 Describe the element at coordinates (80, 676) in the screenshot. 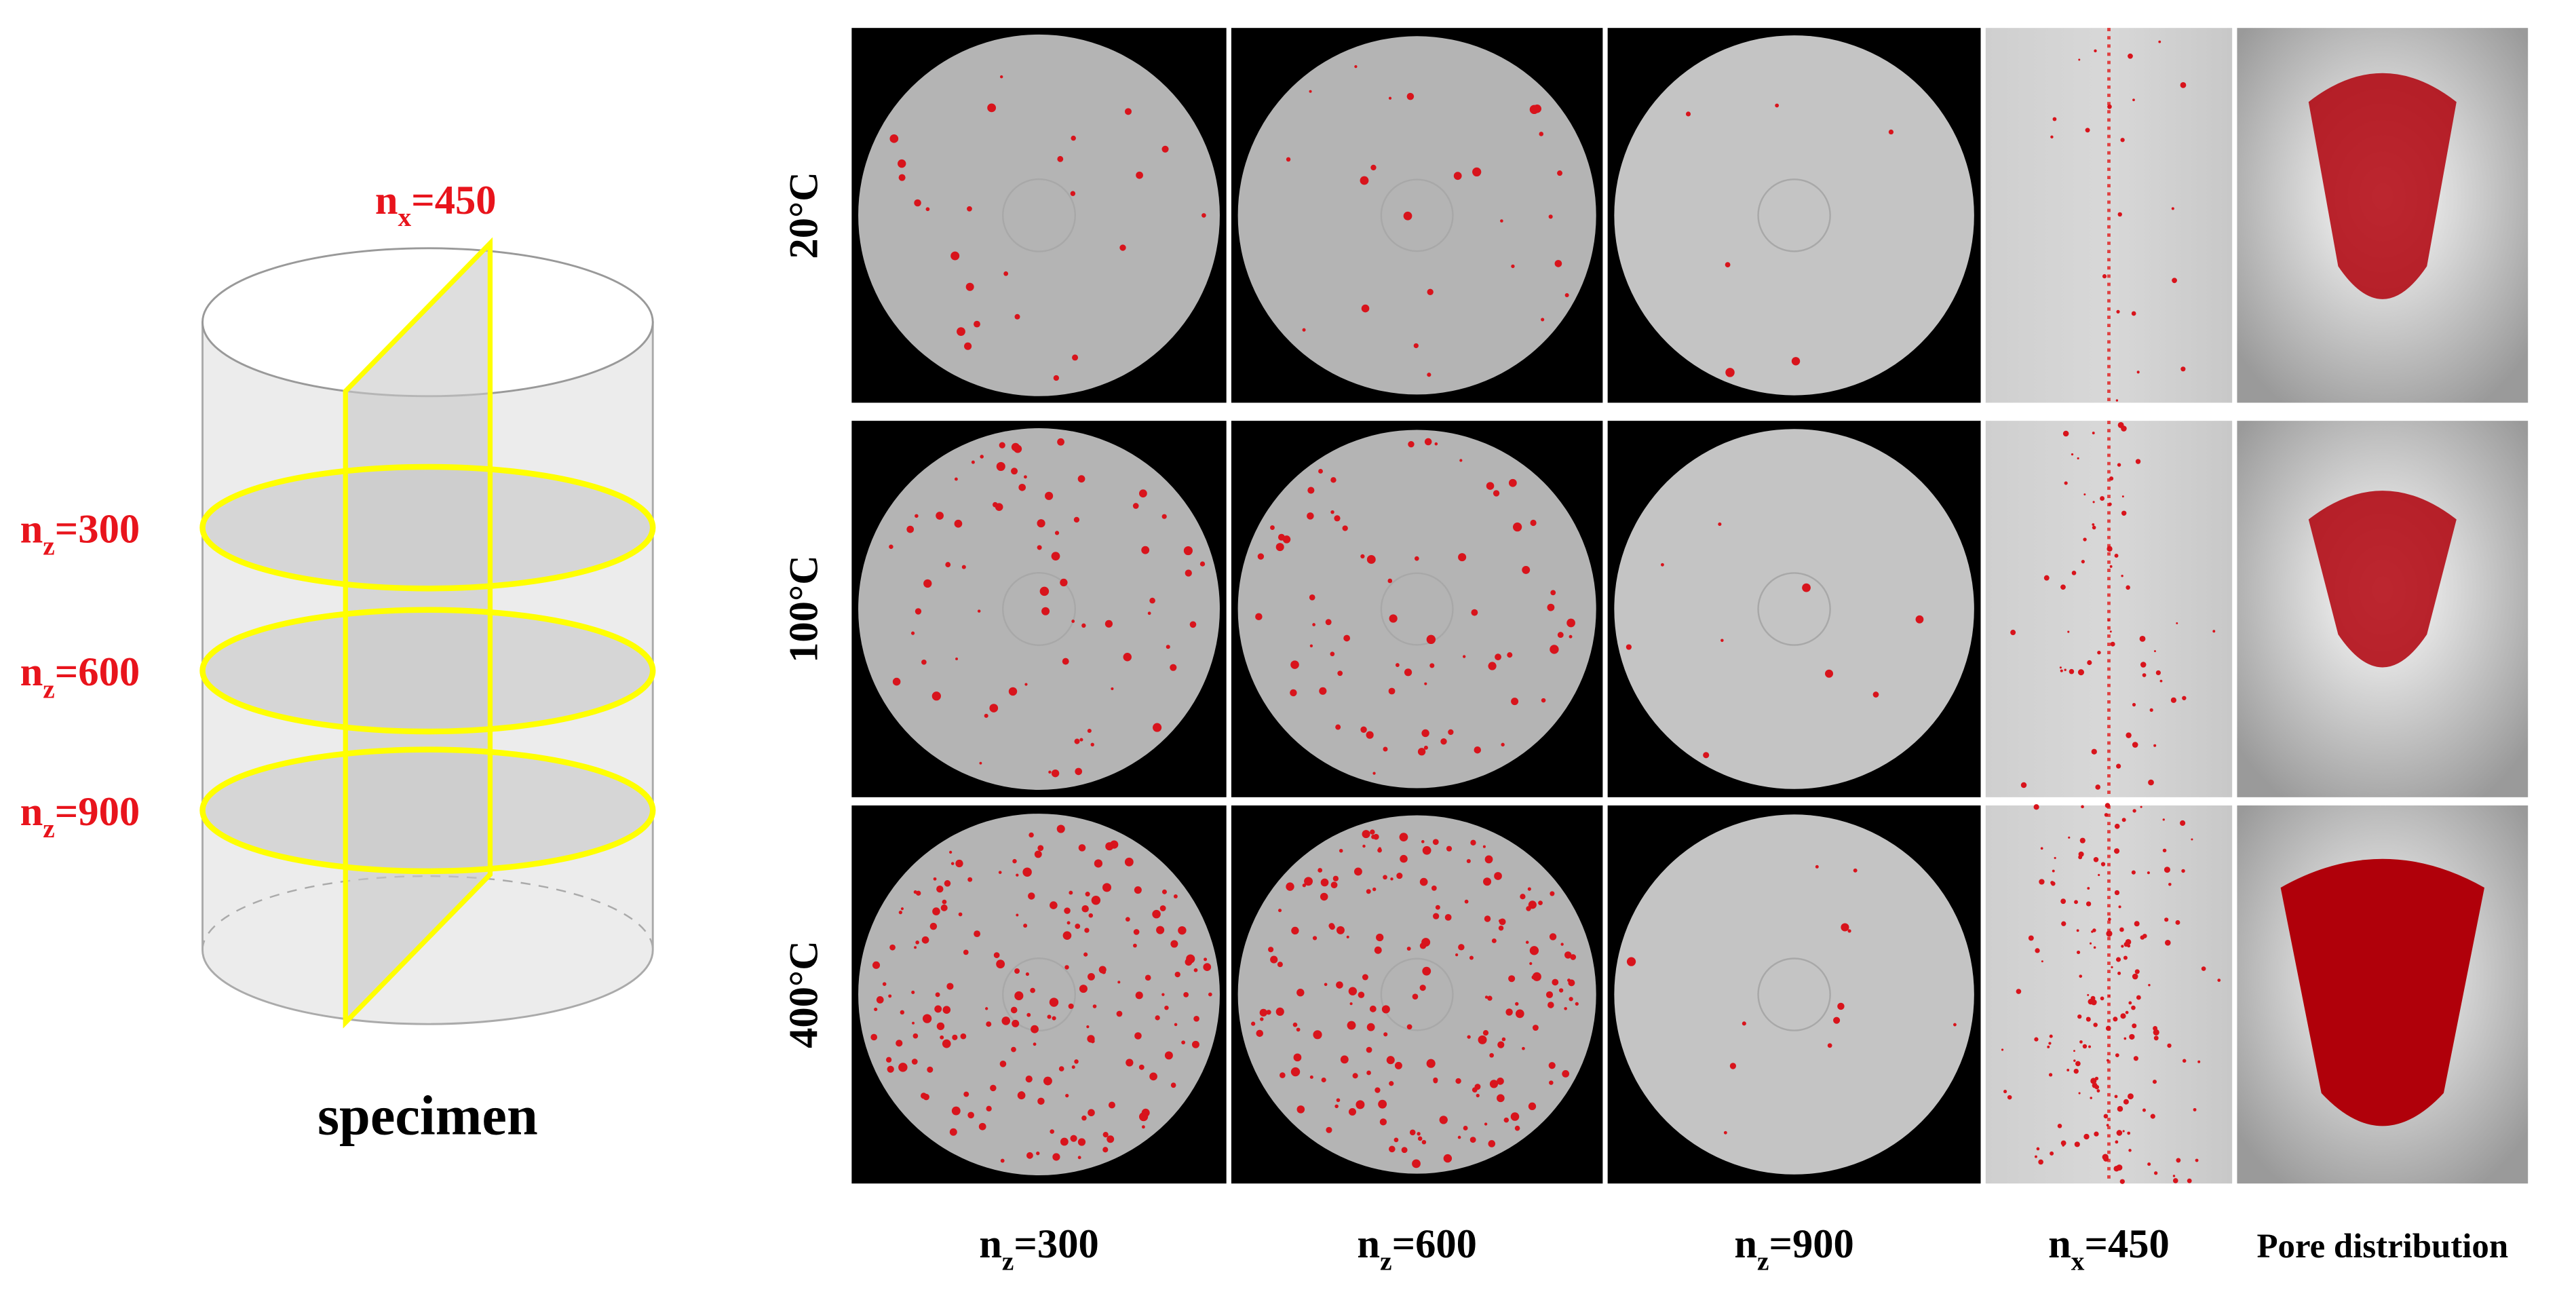

I see `slice-label: nz=600` at that location.